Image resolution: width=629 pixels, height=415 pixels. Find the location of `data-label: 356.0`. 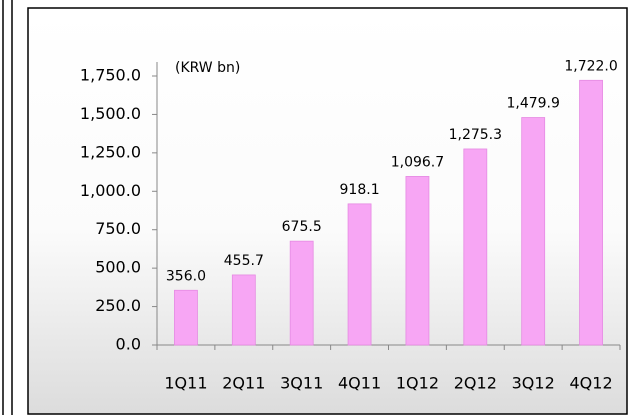

data-label: 356.0 is located at coordinates (186, 276).